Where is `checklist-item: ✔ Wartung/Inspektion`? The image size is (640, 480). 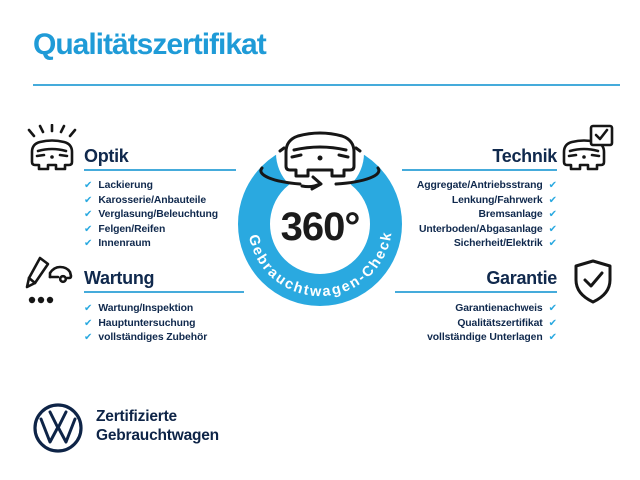 checklist-item: ✔ Wartung/Inspektion is located at coordinates (138, 310).